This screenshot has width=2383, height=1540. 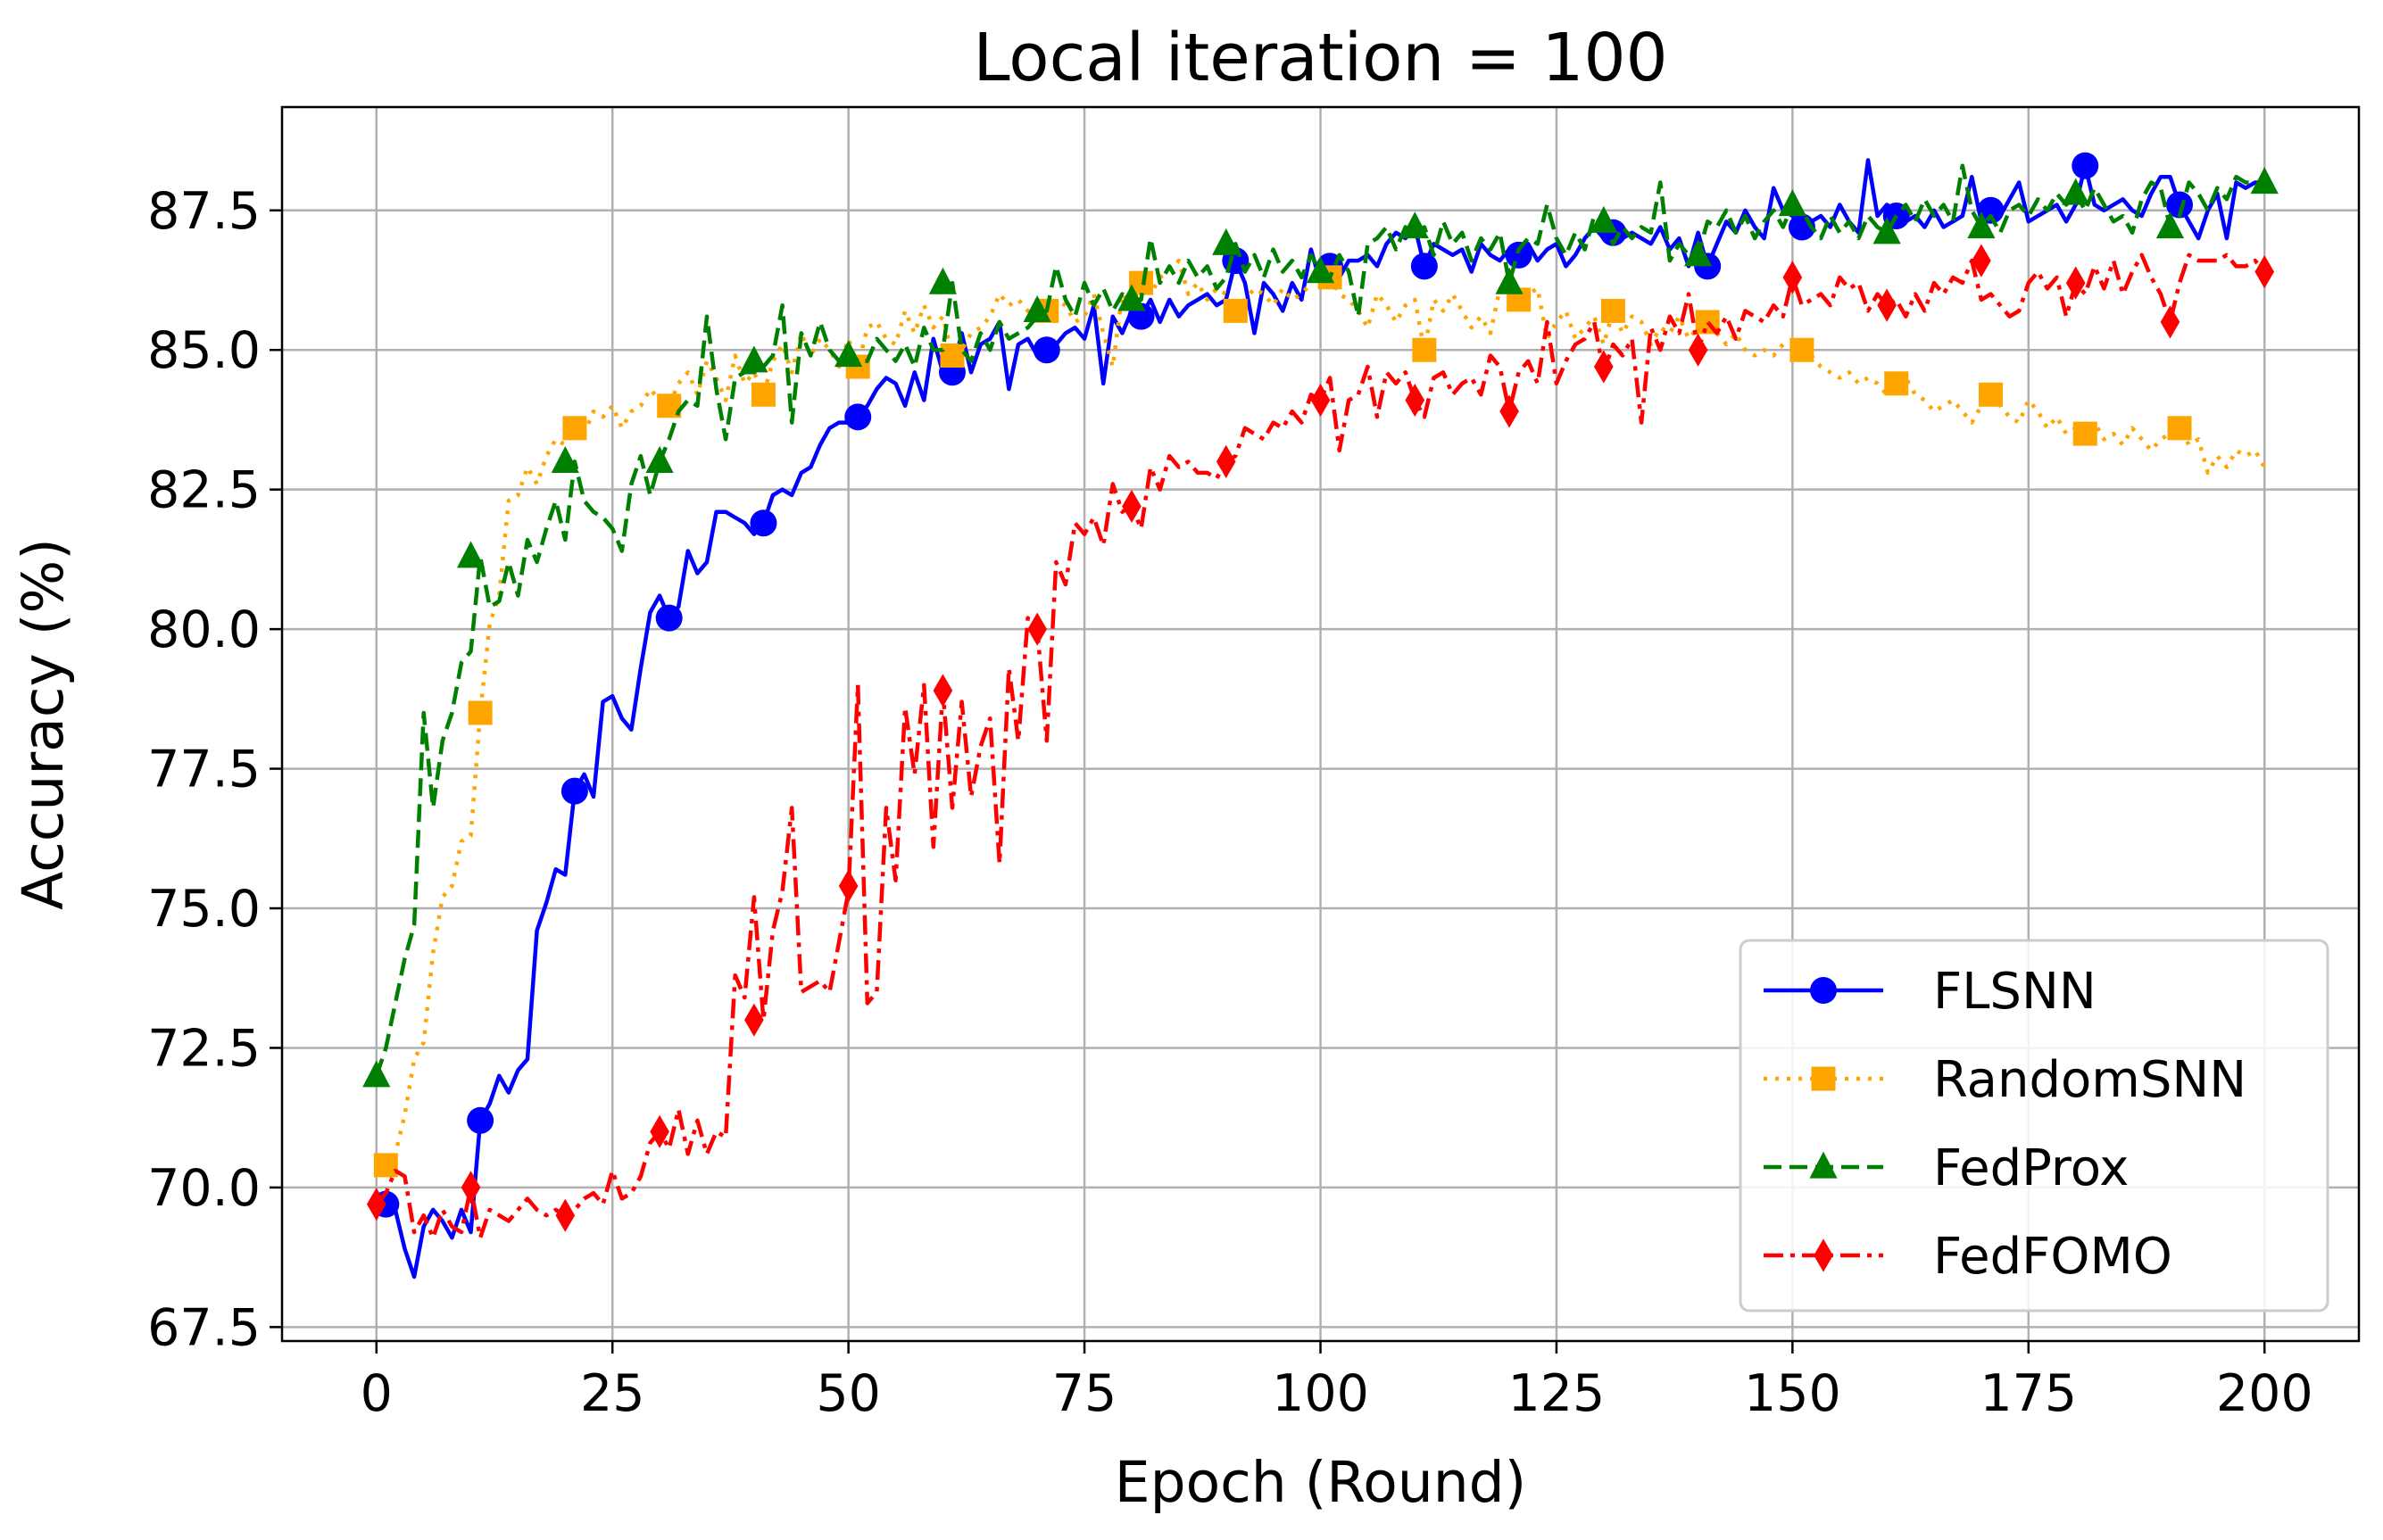 What do you see at coordinates (849, 1394) in the screenshot?
I see `x-tick-label: 50` at bounding box center [849, 1394].